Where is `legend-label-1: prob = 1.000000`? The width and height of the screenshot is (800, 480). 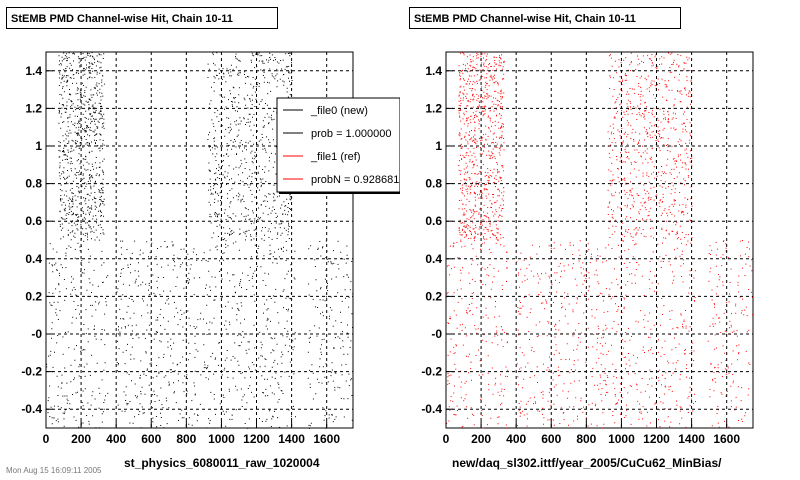
legend-label-1: prob = 1.000000 is located at coordinates (351, 134).